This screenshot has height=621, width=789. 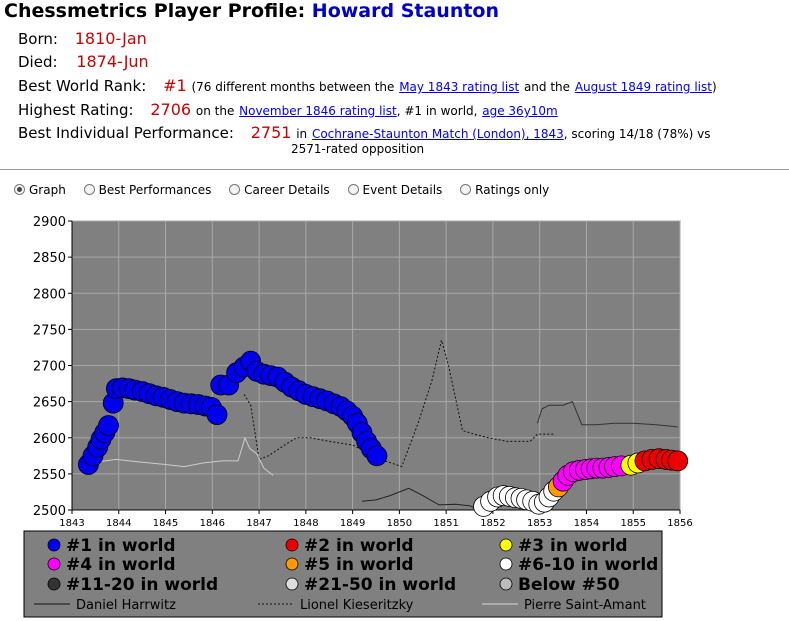 I want to click on may-1843-link: May 1843 rating list, so click(x=459, y=87).